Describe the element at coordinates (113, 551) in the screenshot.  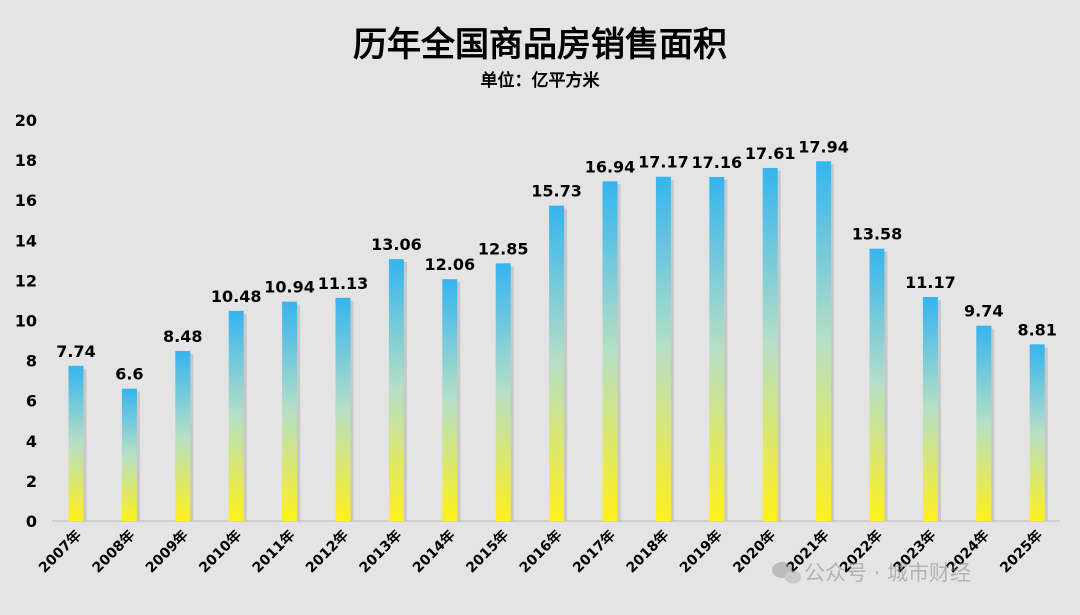
I see `x-tick-label: 2008年` at that location.